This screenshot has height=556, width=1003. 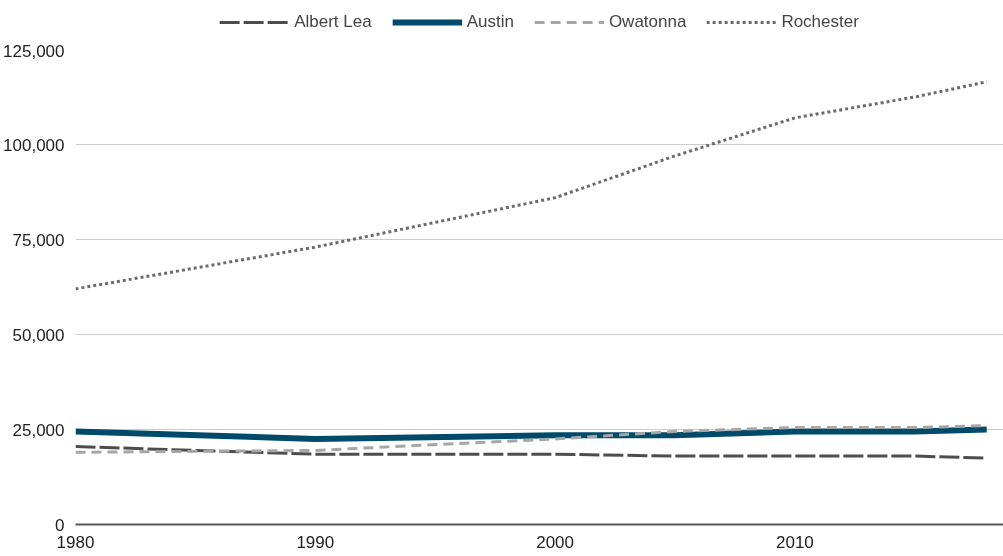 What do you see at coordinates (38, 430) in the screenshot?
I see `y-tick-label: 25,000` at bounding box center [38, 430].